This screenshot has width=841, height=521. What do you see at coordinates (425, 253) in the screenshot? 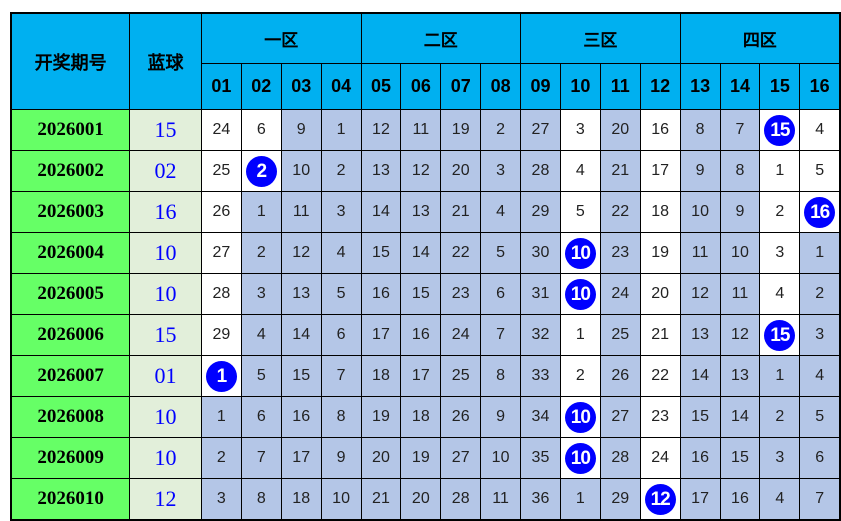
I see `table-row: 2026004 10 27 2 12 4 15 14 22 5 30 10 23 19 11 10 3 1` at bounding box center [425, 253].